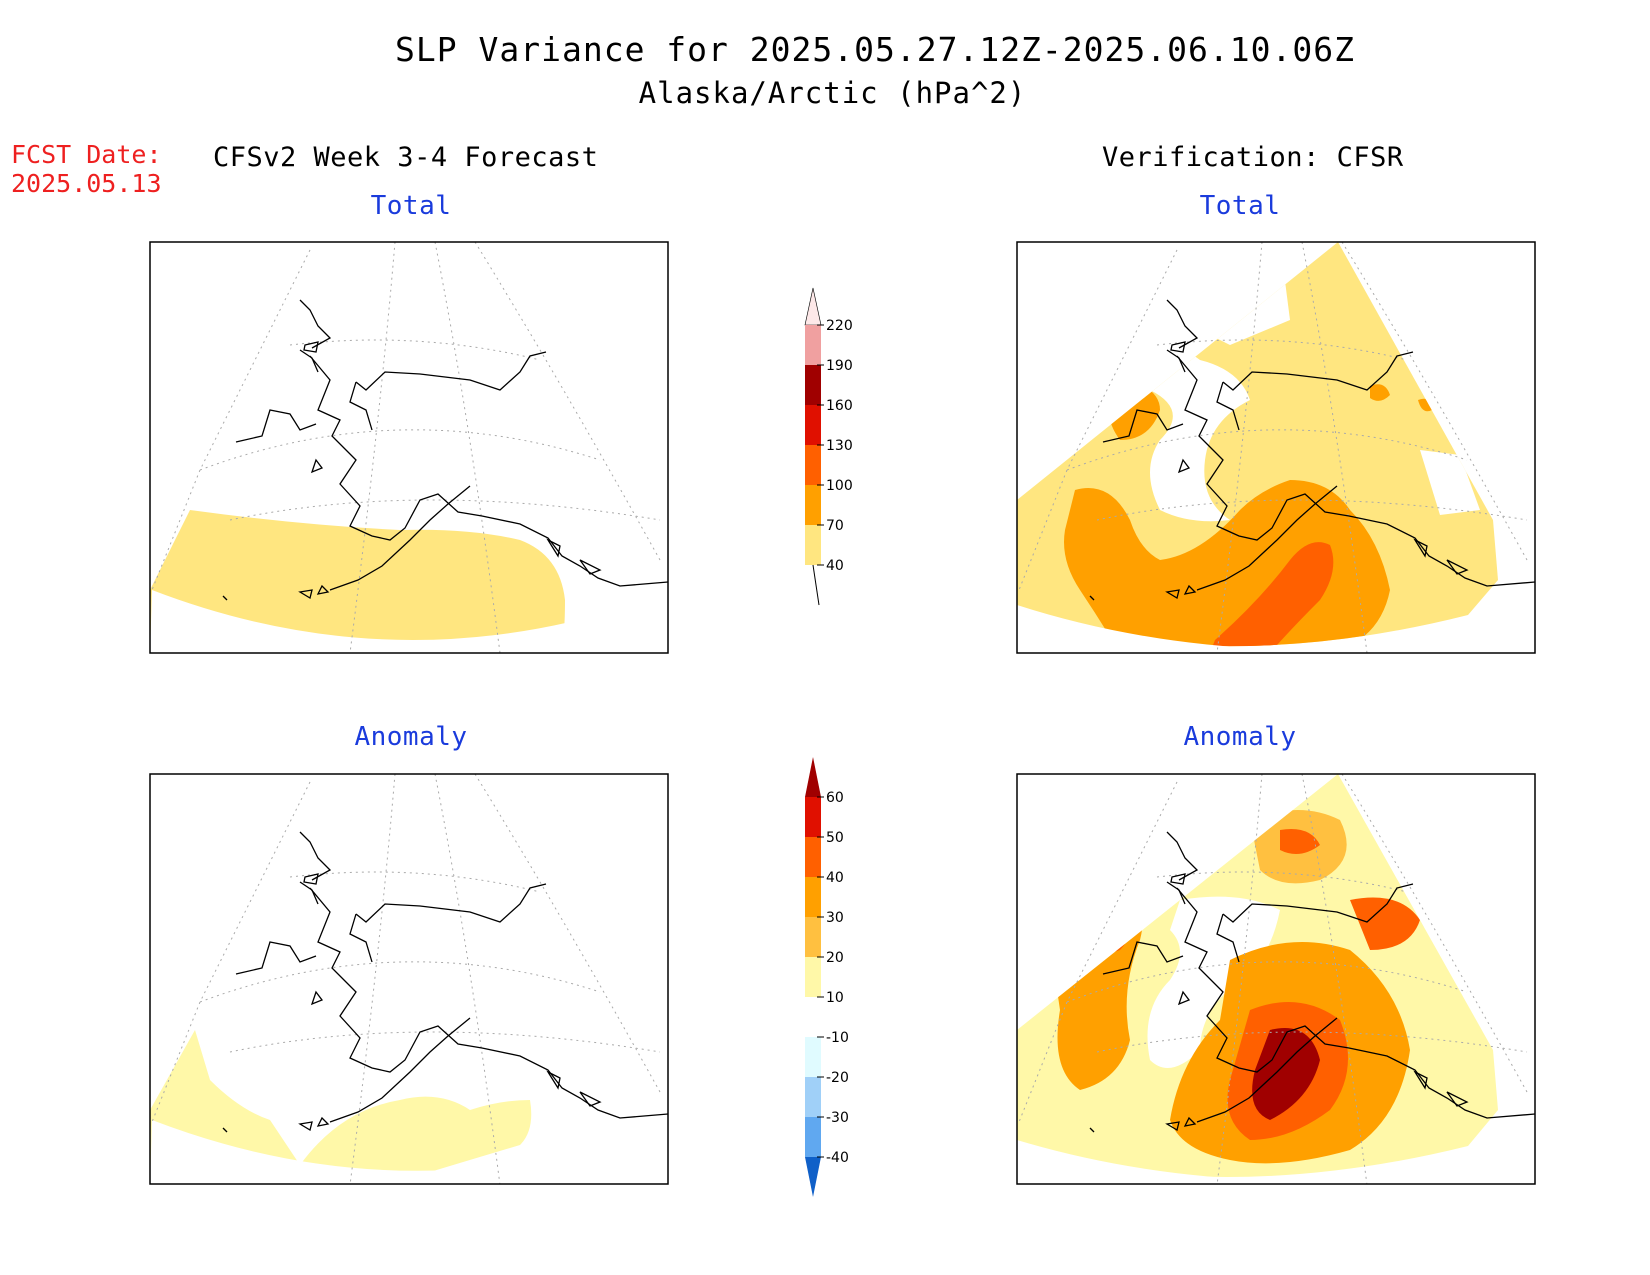  Describe the element at coordinates (86, 154) in the screenshot. I see `fcst-date-label: FCST Date:` at that location.